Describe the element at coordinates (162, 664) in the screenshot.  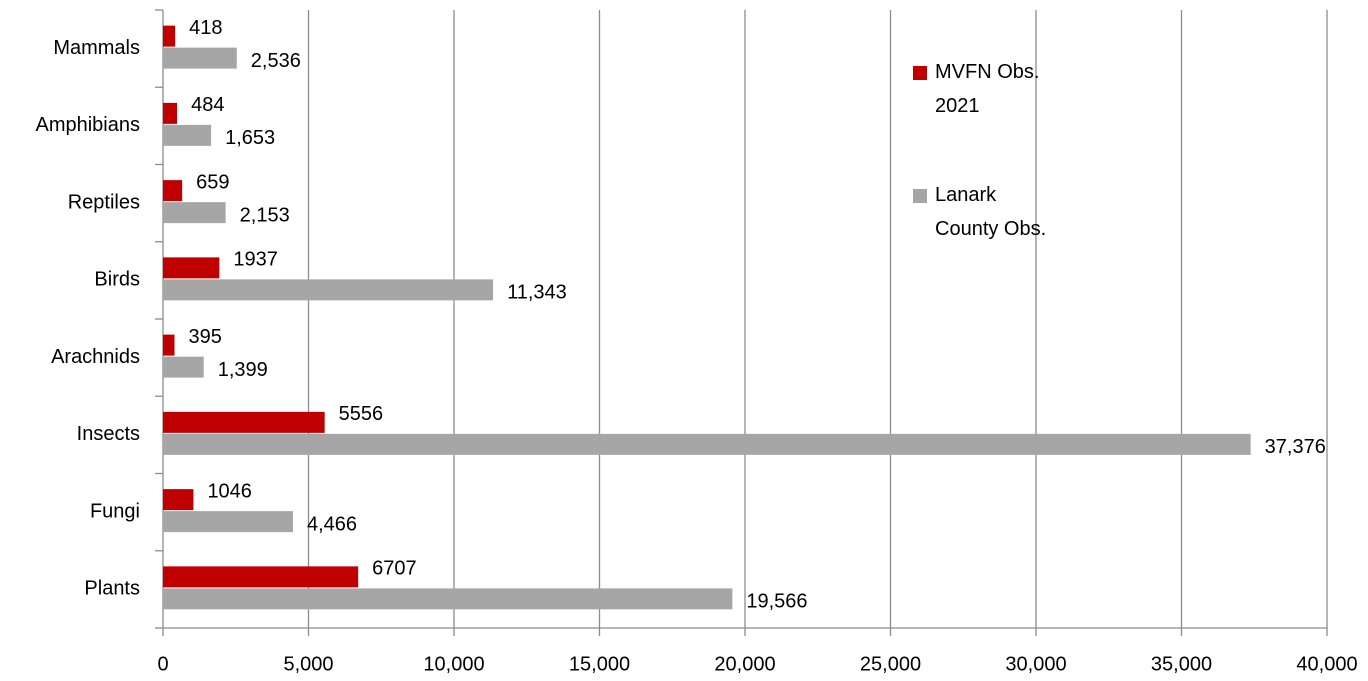
I see `x-tick-label: 0` at that location.